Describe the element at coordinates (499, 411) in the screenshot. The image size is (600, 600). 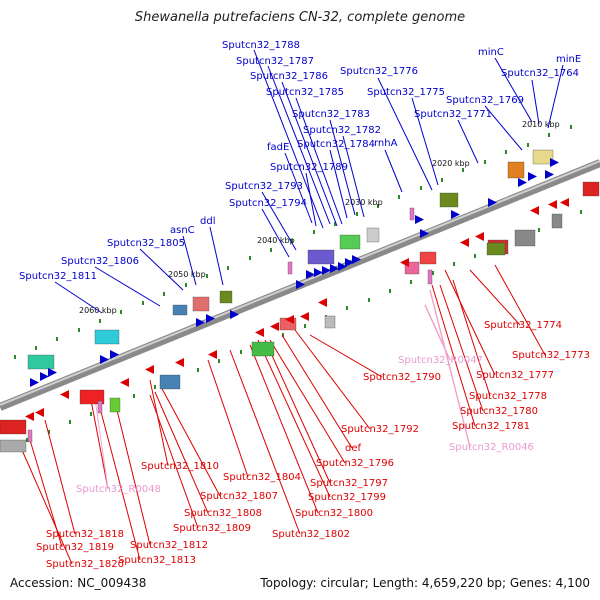
I see `gene-label-1780: Sputcn32_1780` at that location.